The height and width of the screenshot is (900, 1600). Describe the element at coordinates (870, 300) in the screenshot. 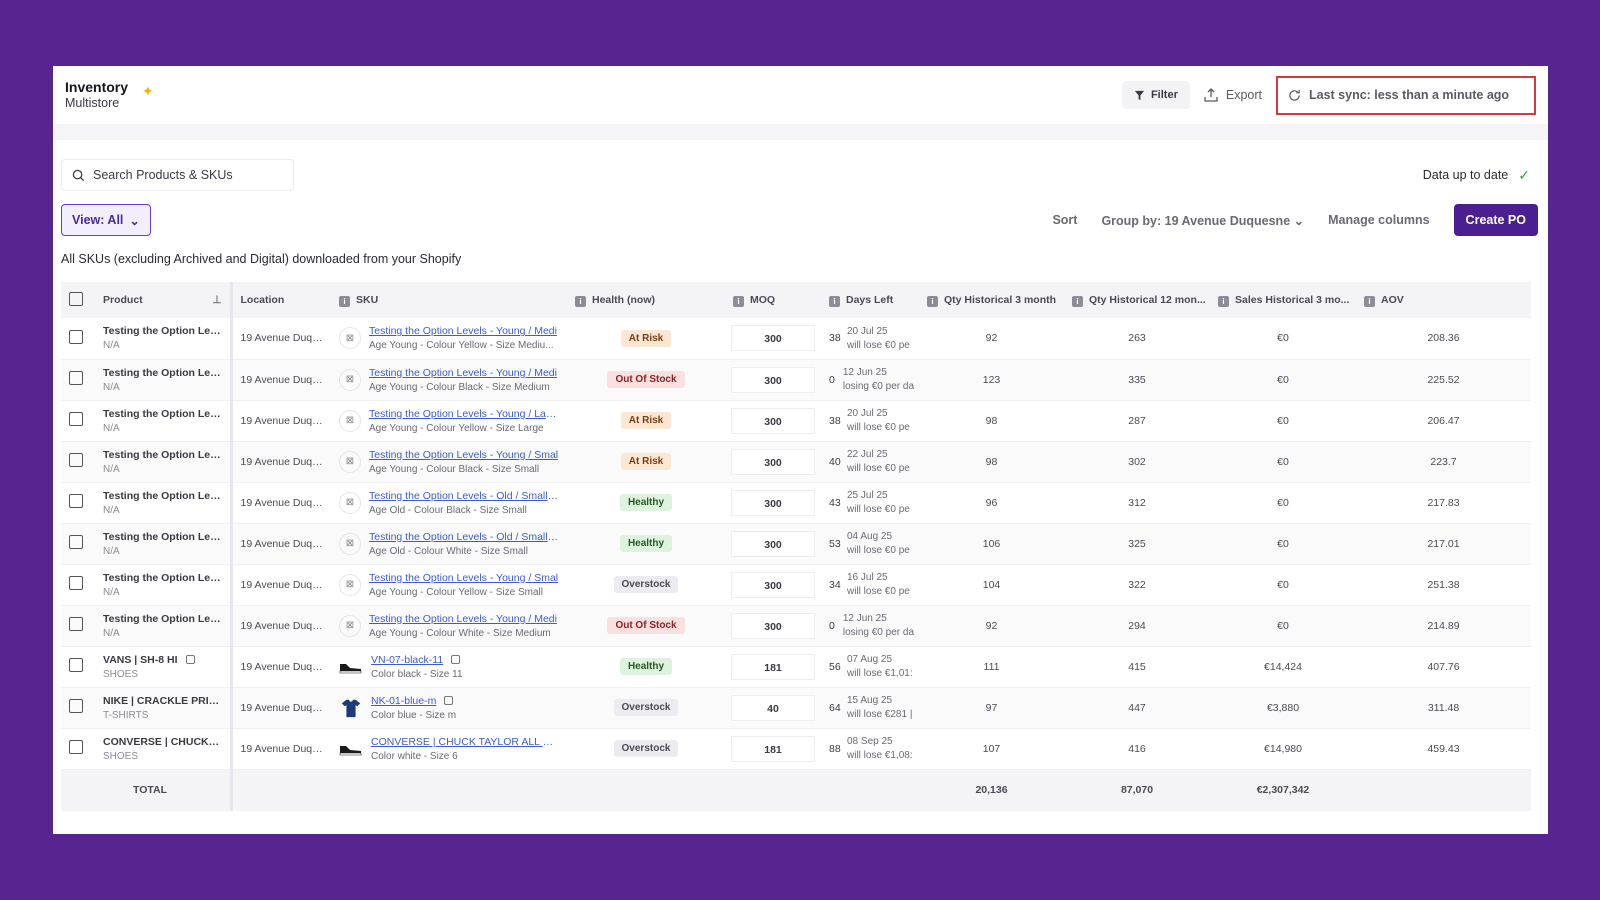

I see `column-header-days-left: i Days Left` at that location.